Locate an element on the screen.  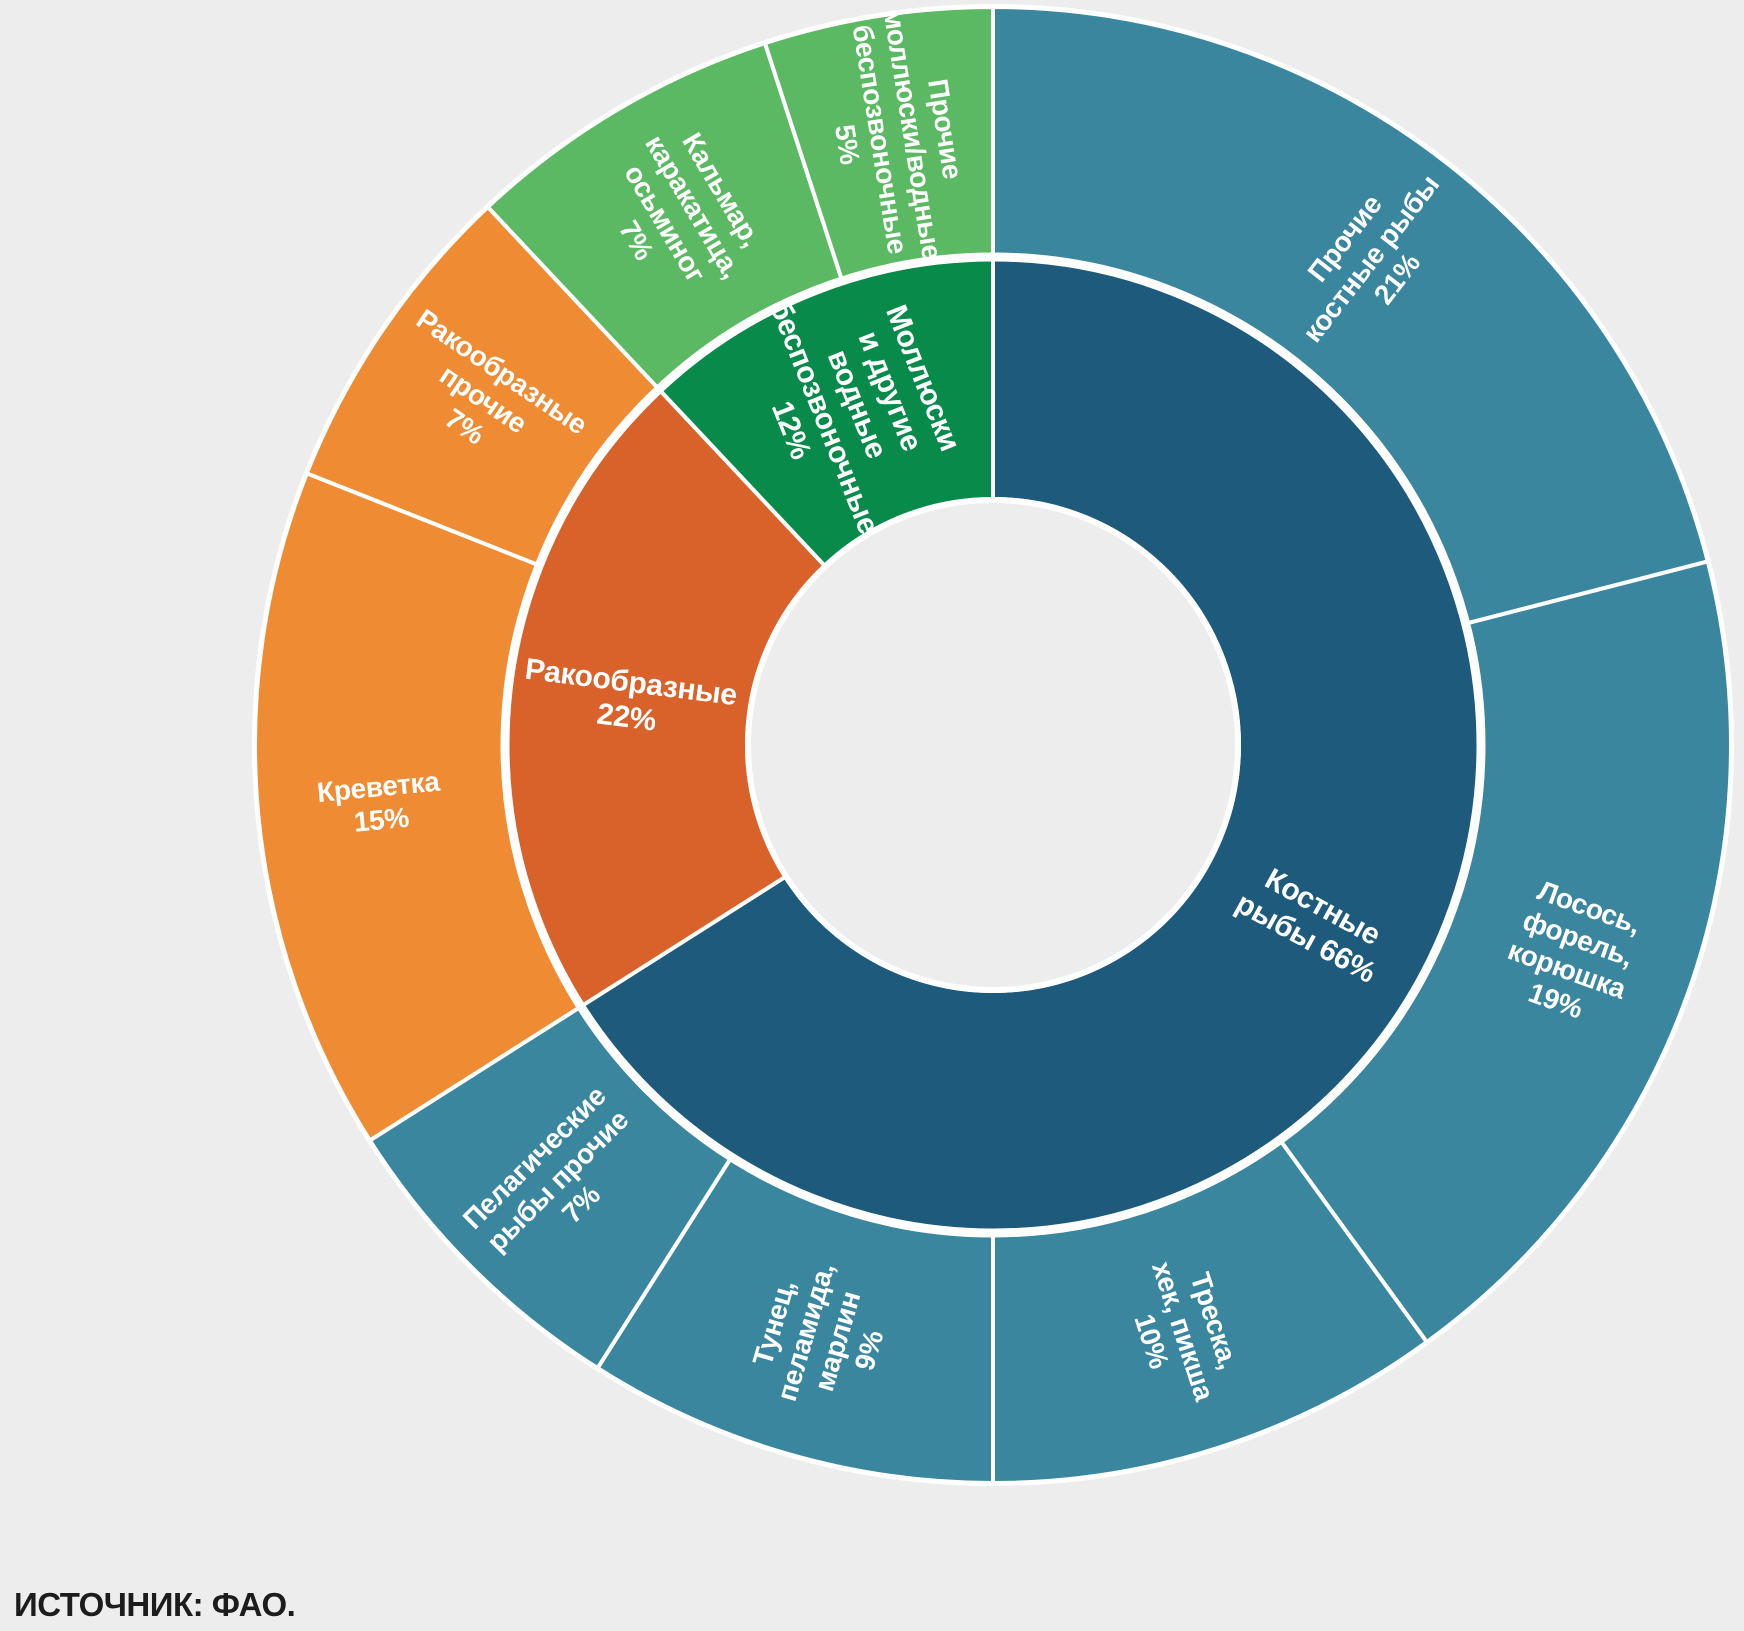
ring-separator is located at coordinates (993, 745).